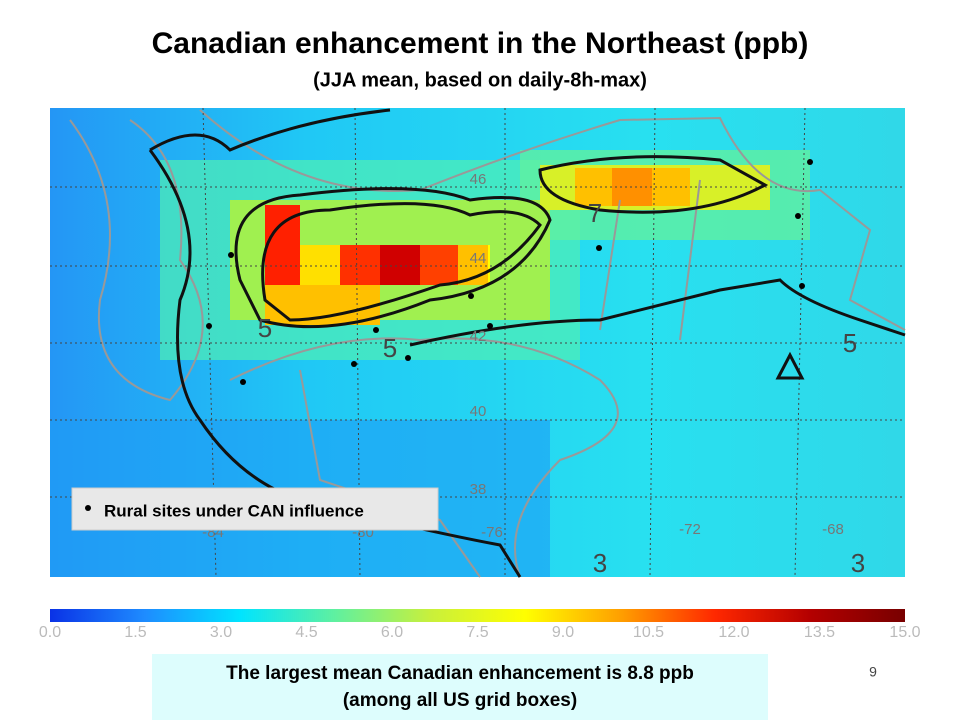 This screenshot has width=960, height=725. I want to click on colorbar-tick-label: 6.0, so click(392, 632).